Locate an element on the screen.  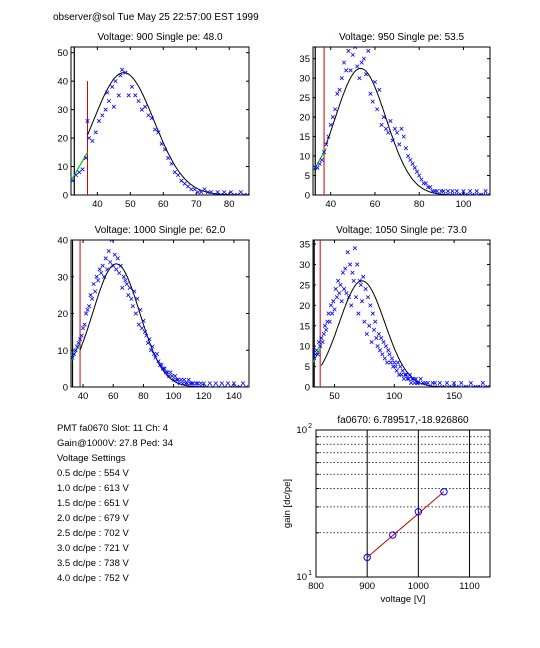
y-tick-label: 40 is located at coordinates (62, 82).